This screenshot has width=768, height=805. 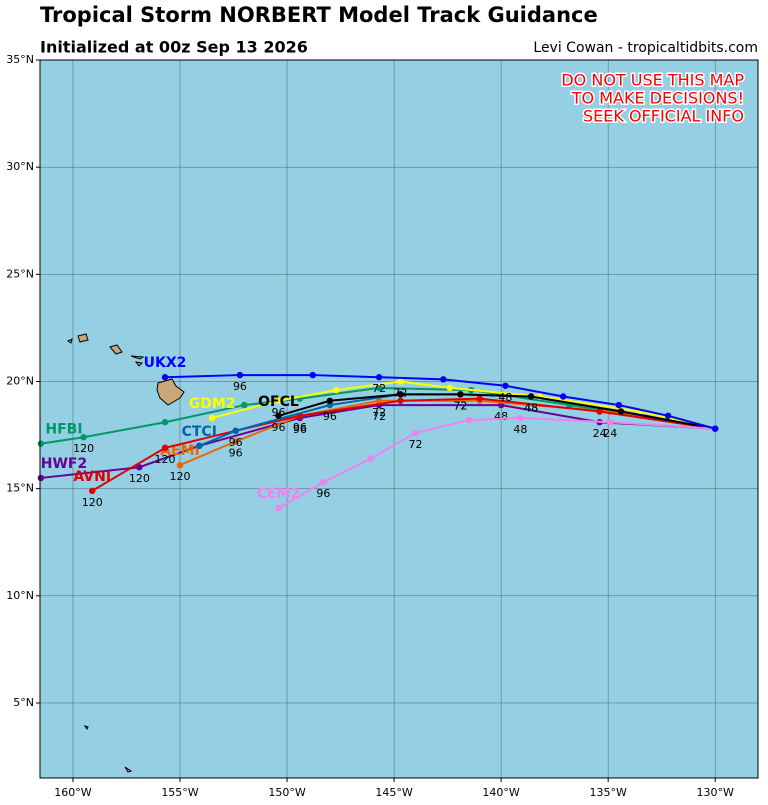 I want to click on y-tick-label: 15°N, so click(x=20, y=488).